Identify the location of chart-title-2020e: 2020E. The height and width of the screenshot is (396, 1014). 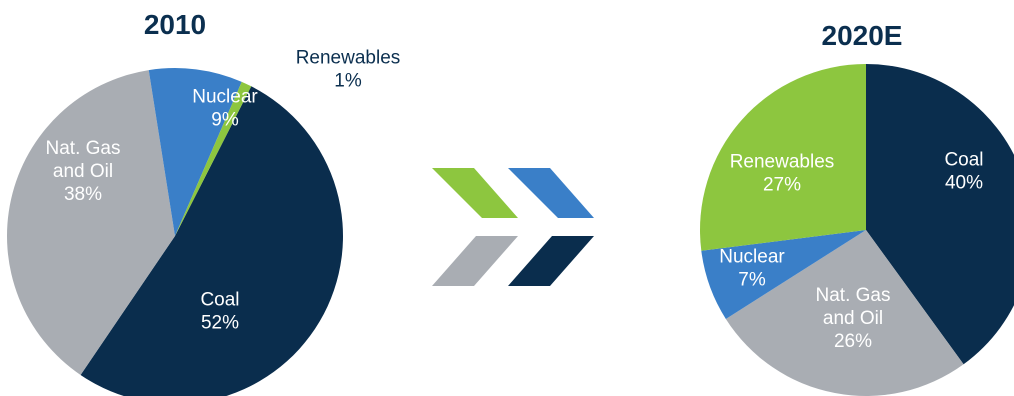
(862, 35).